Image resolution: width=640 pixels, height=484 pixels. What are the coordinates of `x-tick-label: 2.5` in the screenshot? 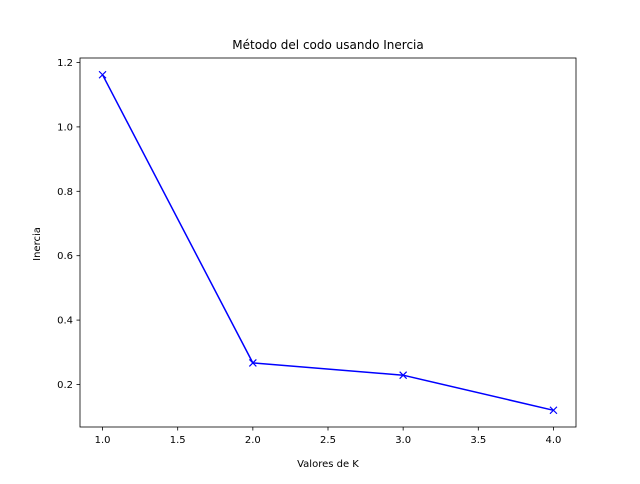 It's located at (328, 440).